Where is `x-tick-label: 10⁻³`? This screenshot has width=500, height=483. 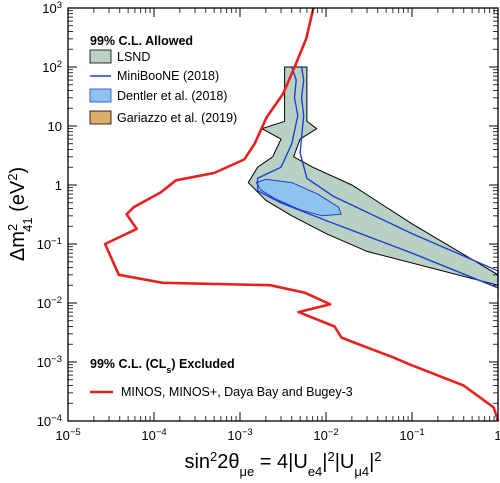
x-tick-label: 10⁻³ is located at coordinates (239, 435).